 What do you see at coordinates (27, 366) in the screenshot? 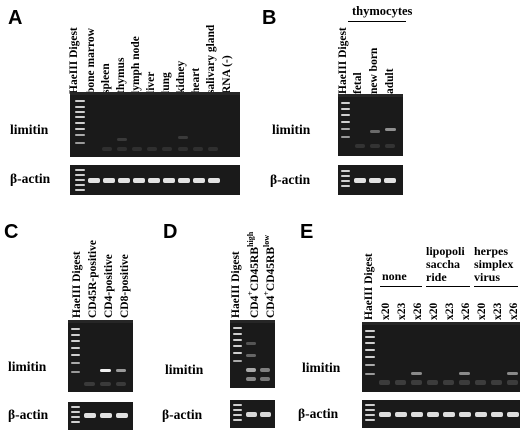
I see `row-label-c-limitin: limitin` at bounding box center [27, 366].